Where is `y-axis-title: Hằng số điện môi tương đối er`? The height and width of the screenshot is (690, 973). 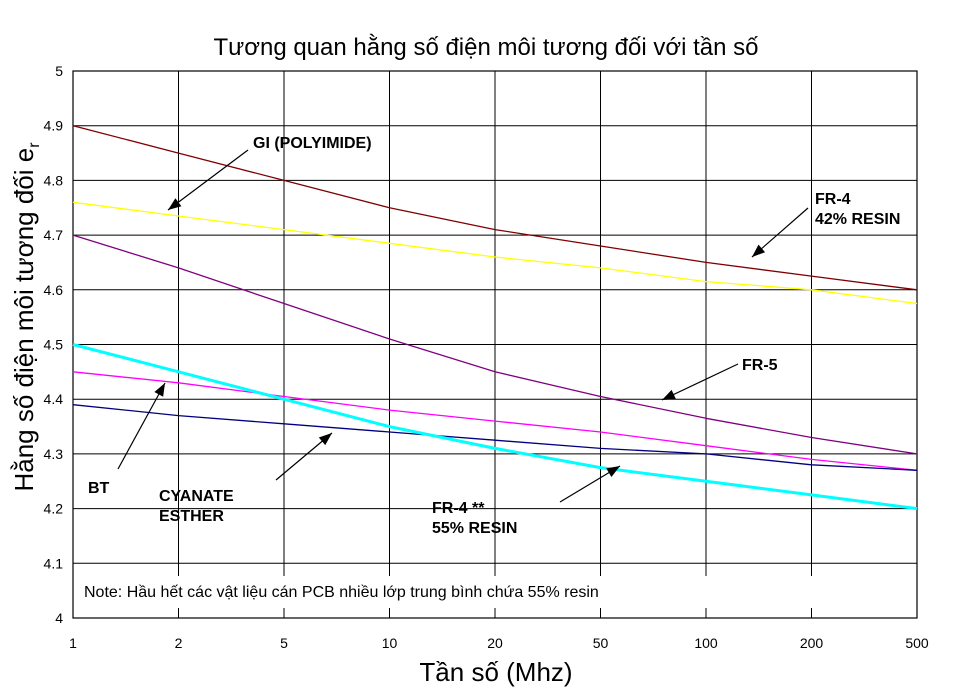
y-axis-title: Hằng số điện môi tương đối er is located at coordinates (26, 317).